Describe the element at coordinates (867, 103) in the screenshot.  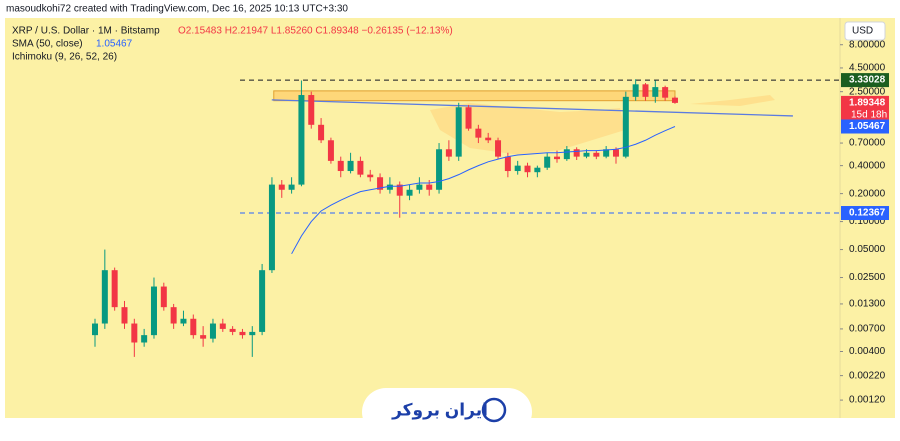
I see `price-badge-label: 1.89348` at that location.